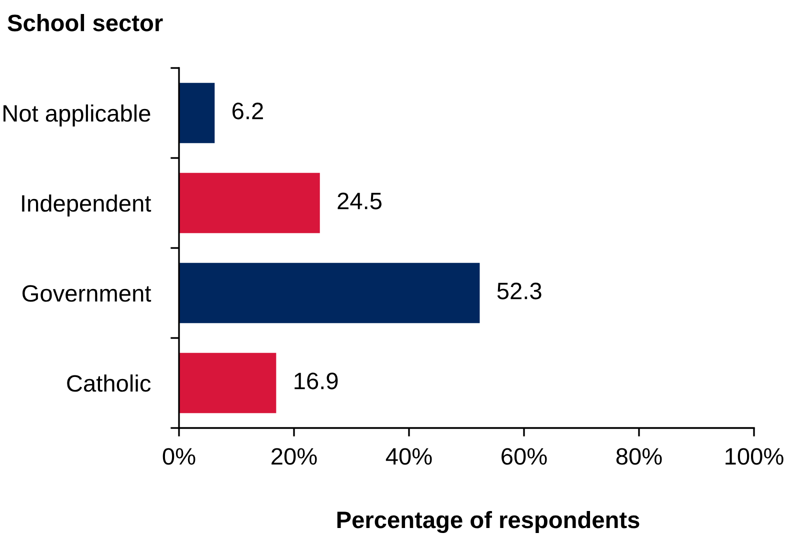 The height and width of the screenshot is (538, 787). I want to click on data-label: 16.9, so click(316, 381).